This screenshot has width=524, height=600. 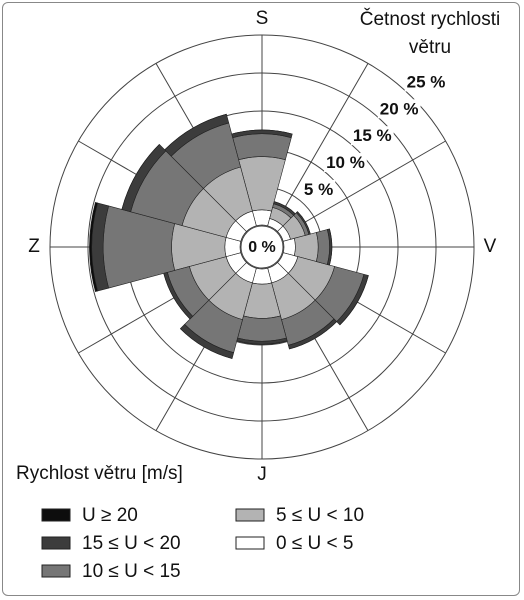 What do you see at coordinates (110, 515) in the screenshot?
I see `legend-label: U ≥ 20` at bounding box center [110, 515].